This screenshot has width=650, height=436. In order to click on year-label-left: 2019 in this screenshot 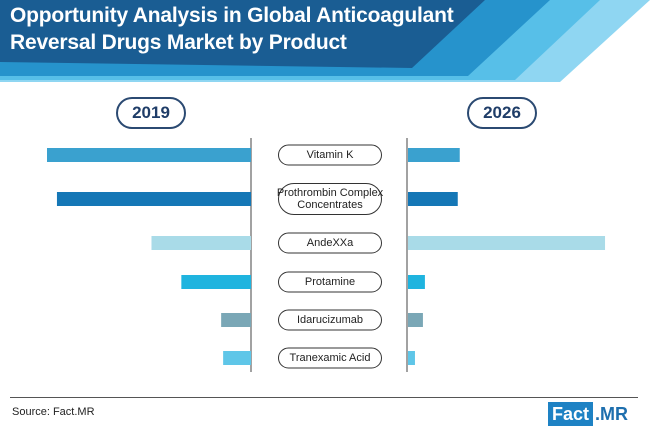, I will do `click(151, 113)`.